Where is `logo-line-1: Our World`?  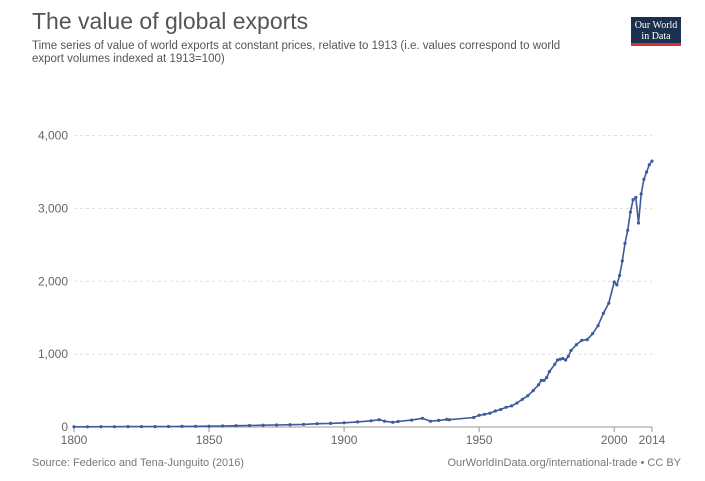 logo-line-1: Our World is located at coordinates (656, 25).